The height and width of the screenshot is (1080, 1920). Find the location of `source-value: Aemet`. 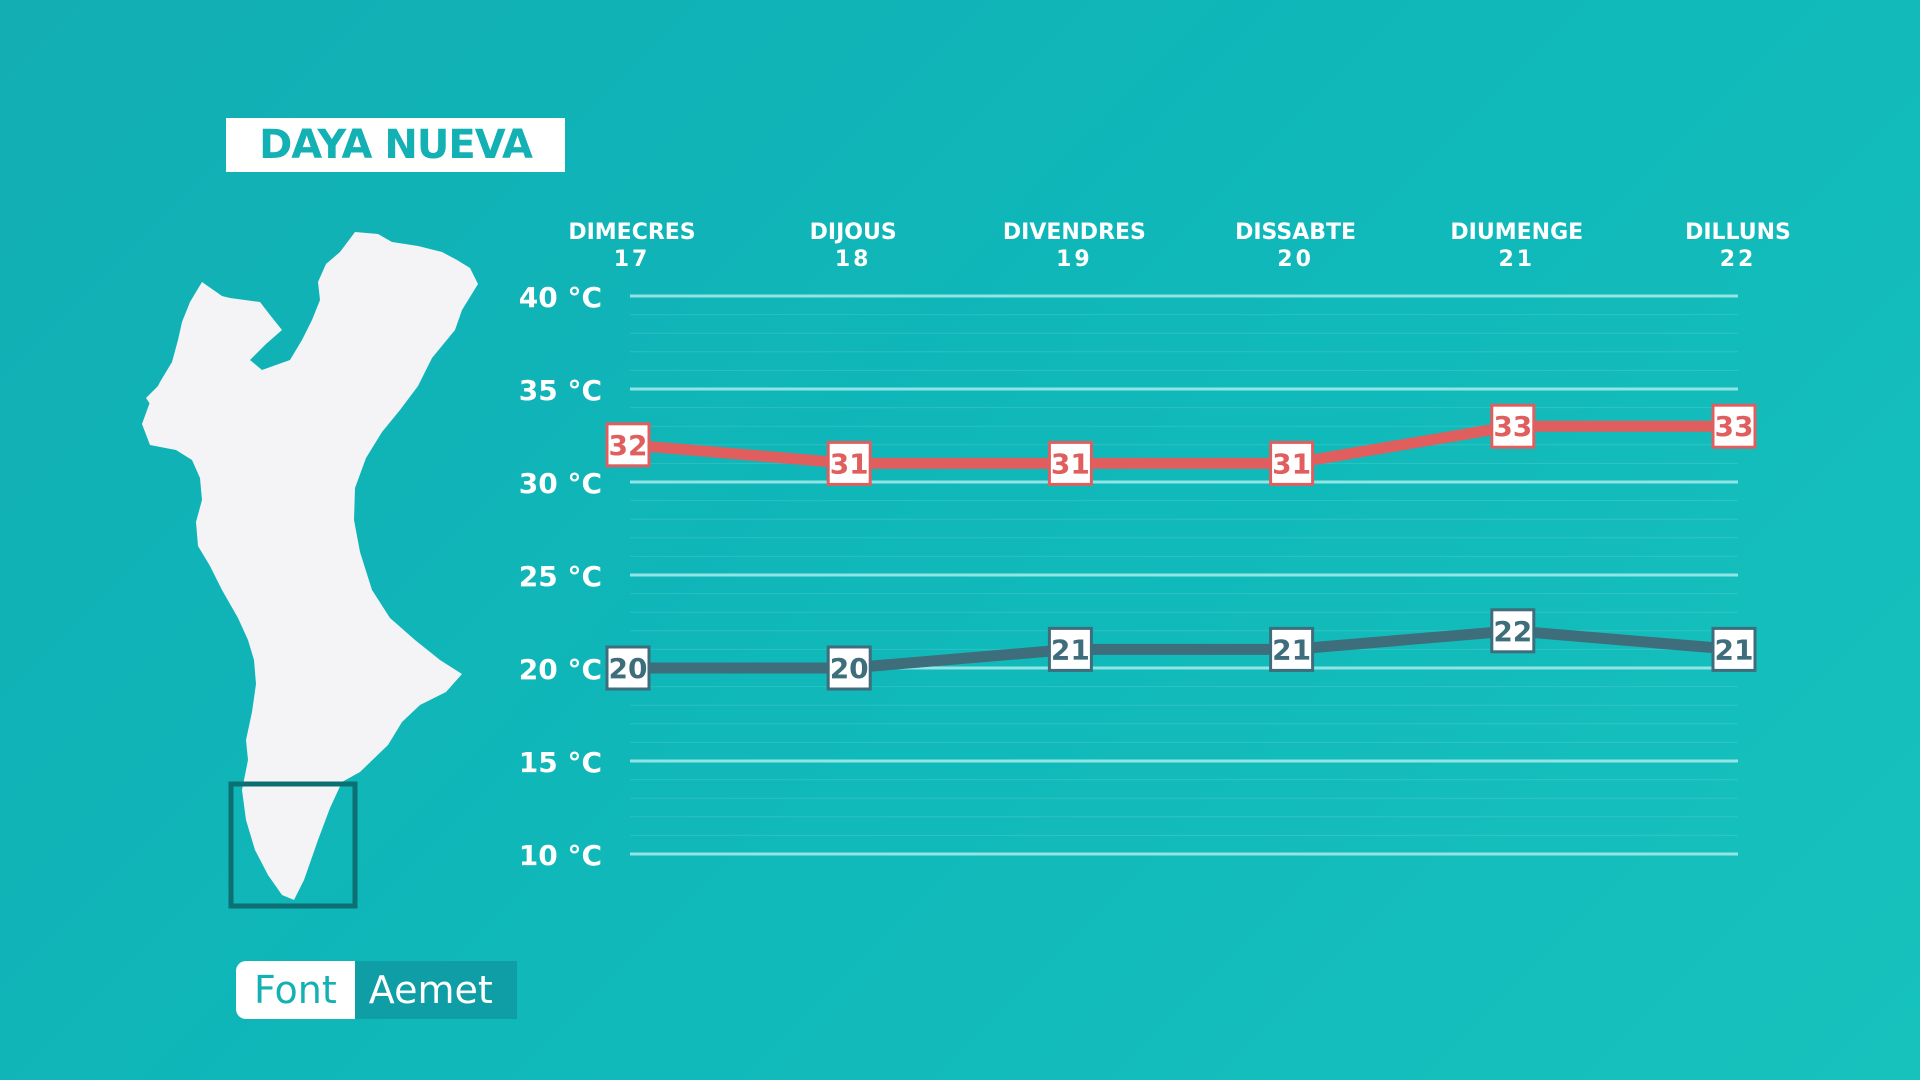

source-value: Aemet is located at coordinates (435, 990).